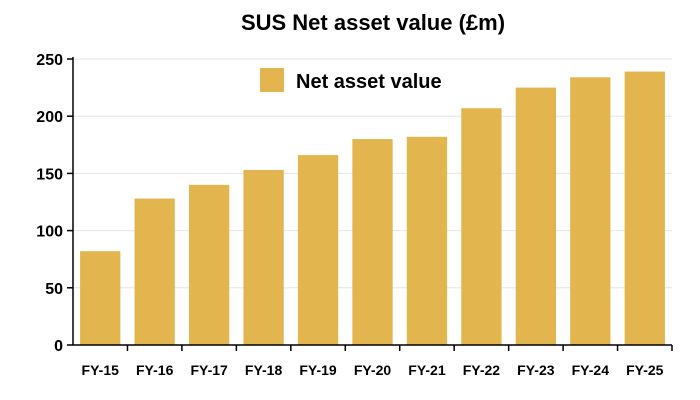  I want to click on x-tick-label: FY-19, so click(318, 370).